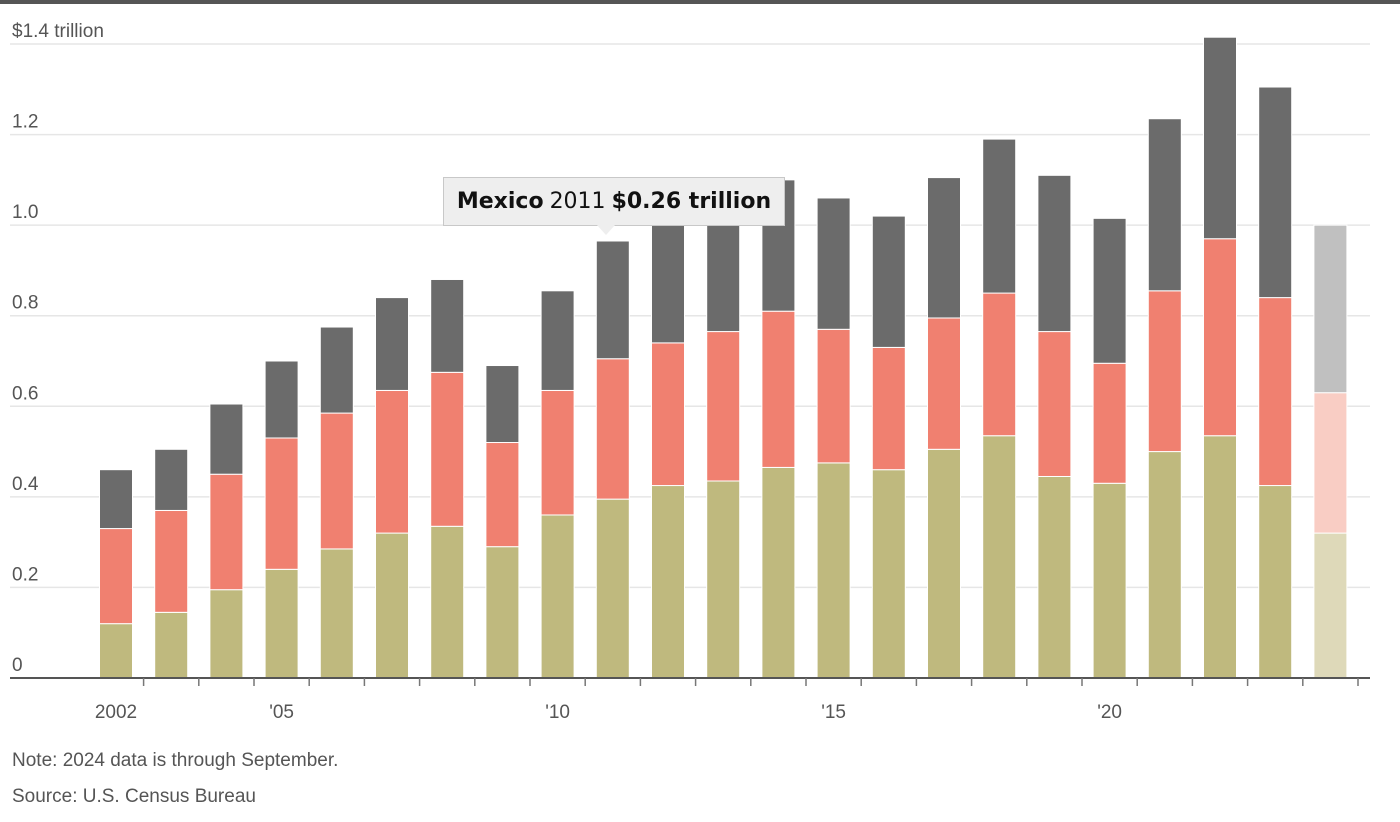 The width and height of the screenshot is (1400, 822). Describe the element at coordinates (25, 212) in the screenshot. I see `y-tick-label: 1.0` at that location.